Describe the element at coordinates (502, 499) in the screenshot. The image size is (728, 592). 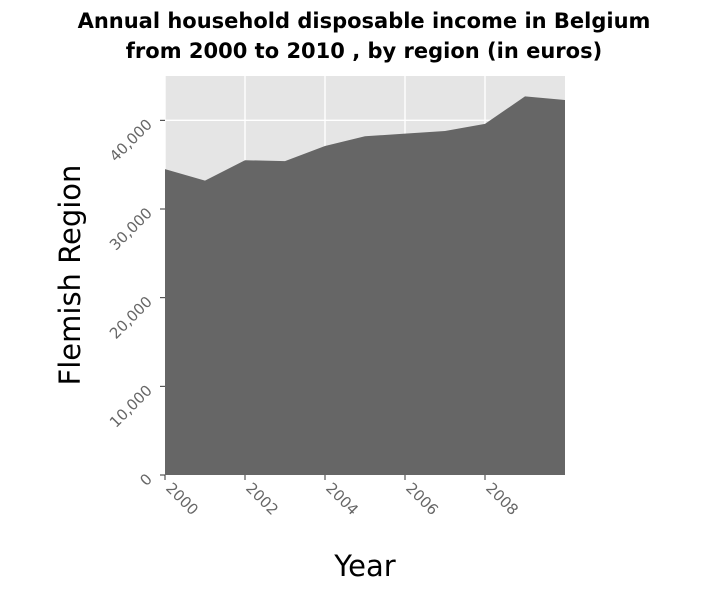
I see `x-tick-label: 2008` at that location.